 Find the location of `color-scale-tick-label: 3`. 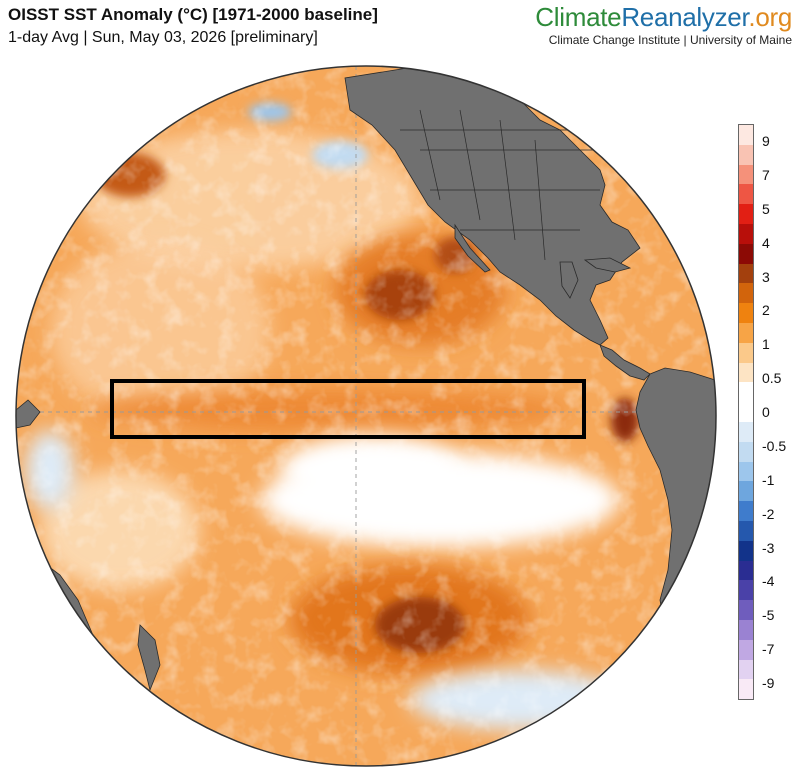

color-scale-tick-label: 3 is located at coordinates (766, 276).